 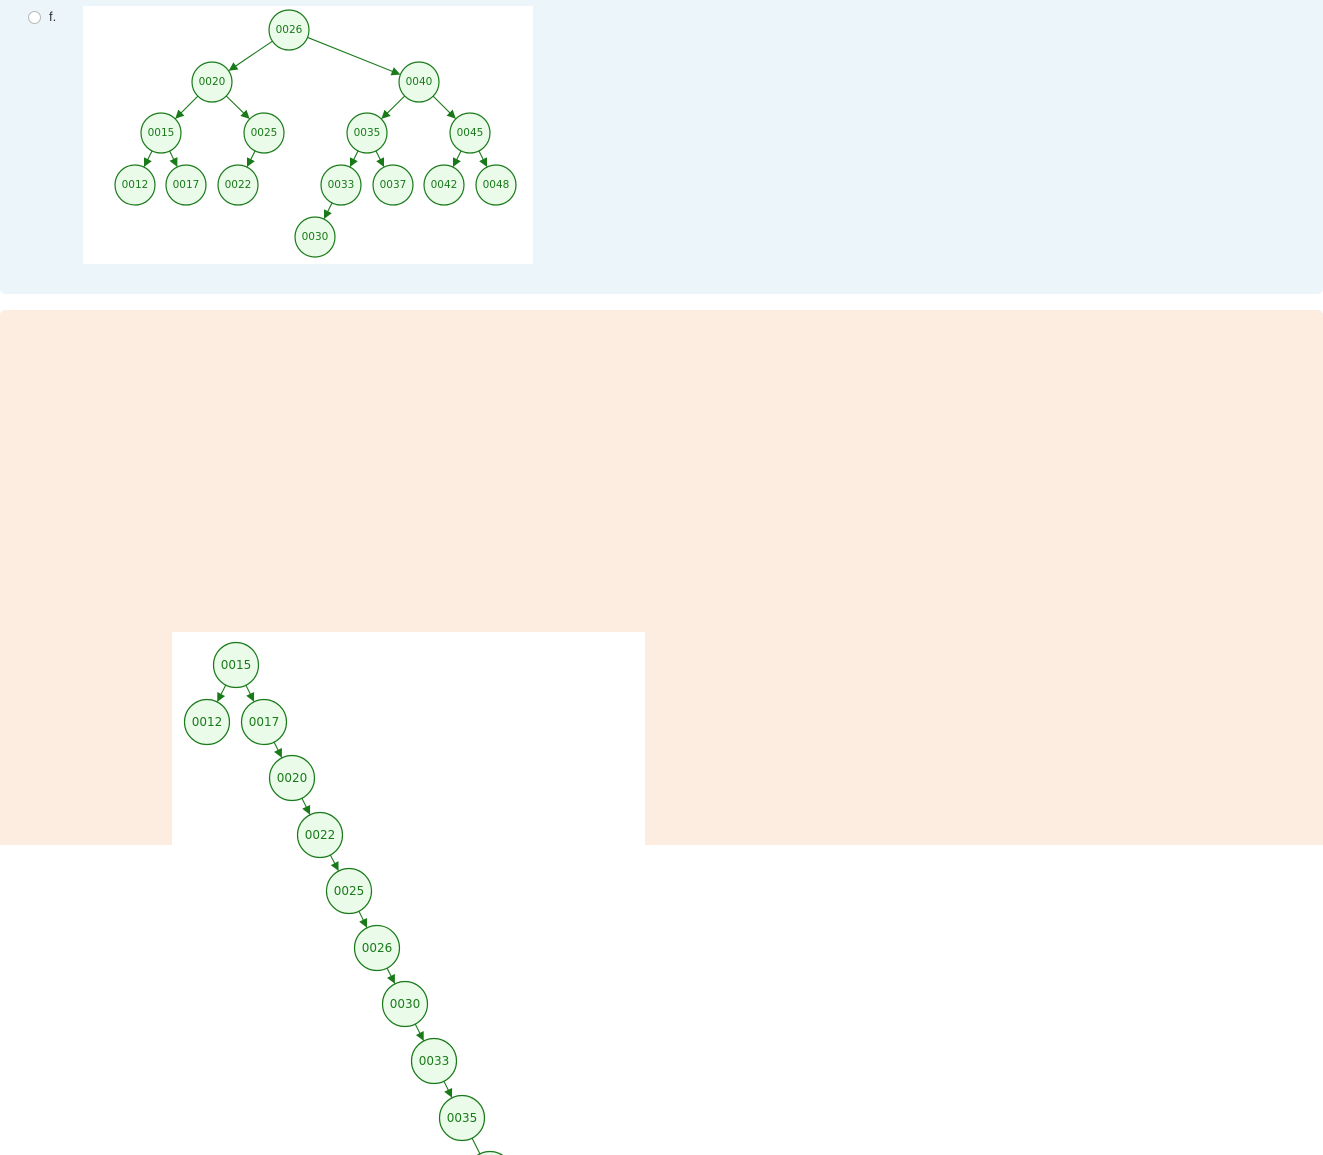 I want to click on tree-node-0045: 0045, so click(x=470, y=133).